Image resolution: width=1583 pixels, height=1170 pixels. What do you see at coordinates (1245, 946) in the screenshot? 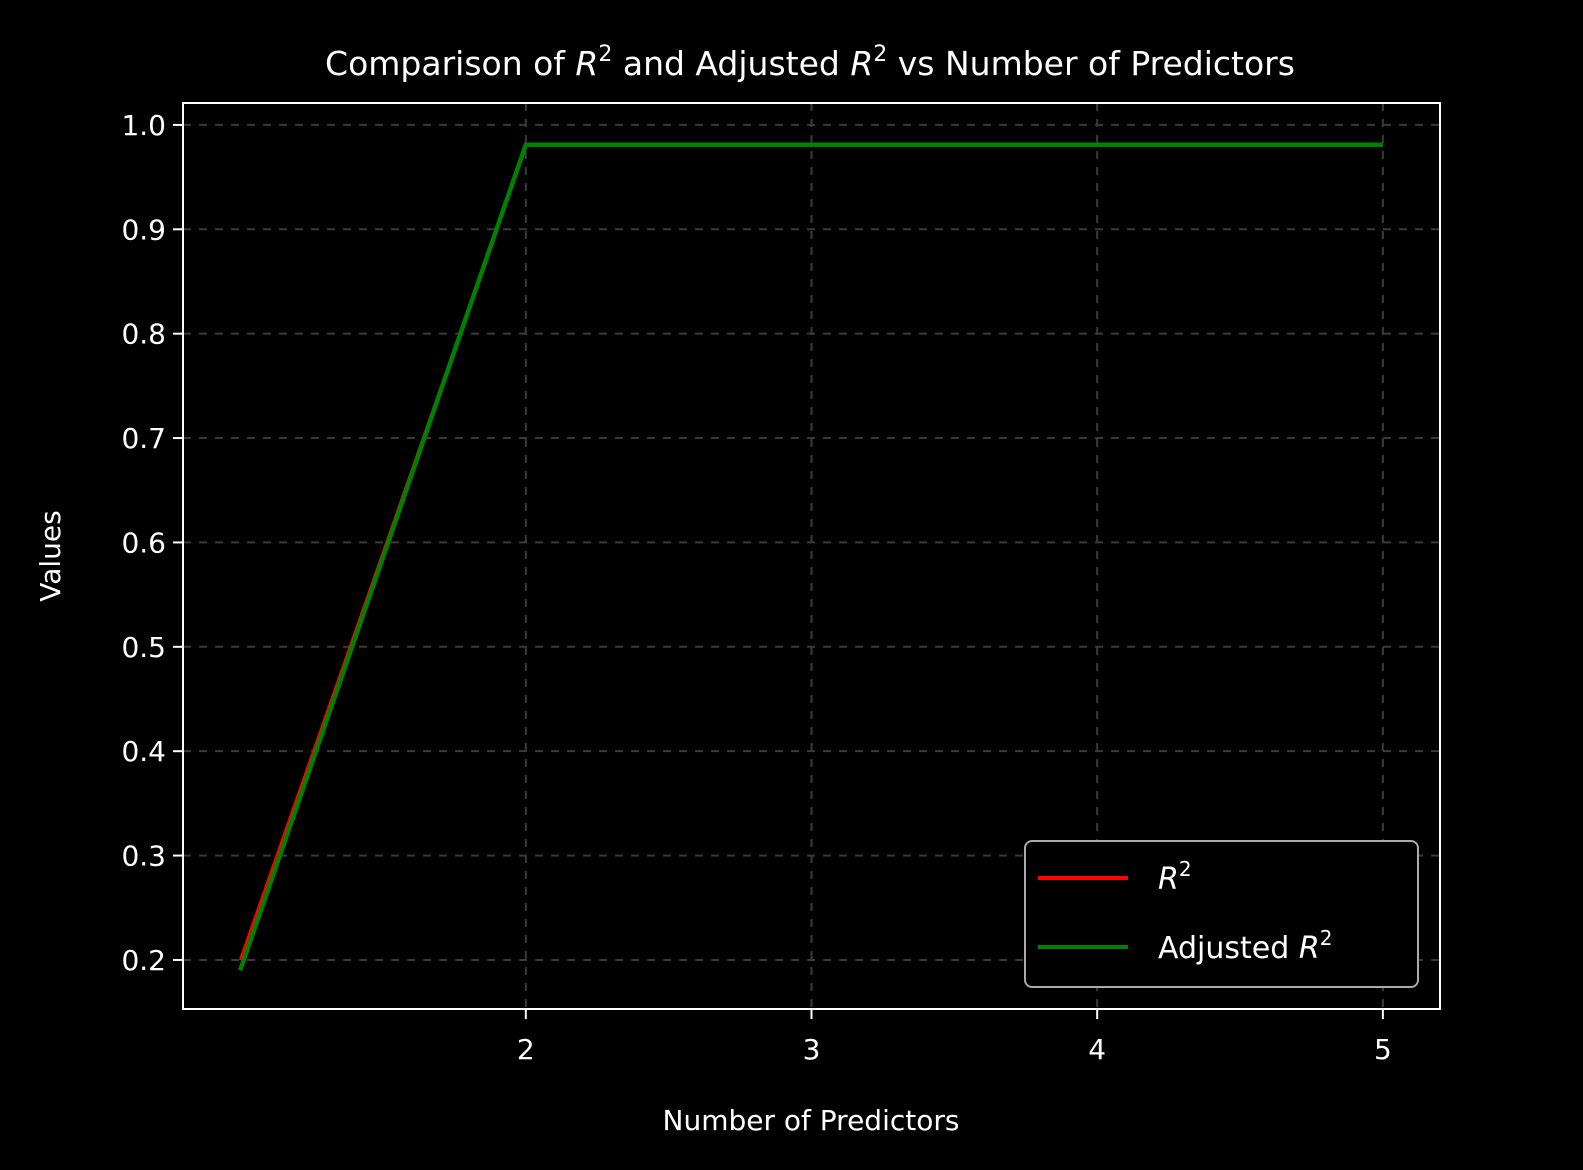
I see `legend-label-adjusted-r2: Adjusted R2` at bounding box center [1245, 946].